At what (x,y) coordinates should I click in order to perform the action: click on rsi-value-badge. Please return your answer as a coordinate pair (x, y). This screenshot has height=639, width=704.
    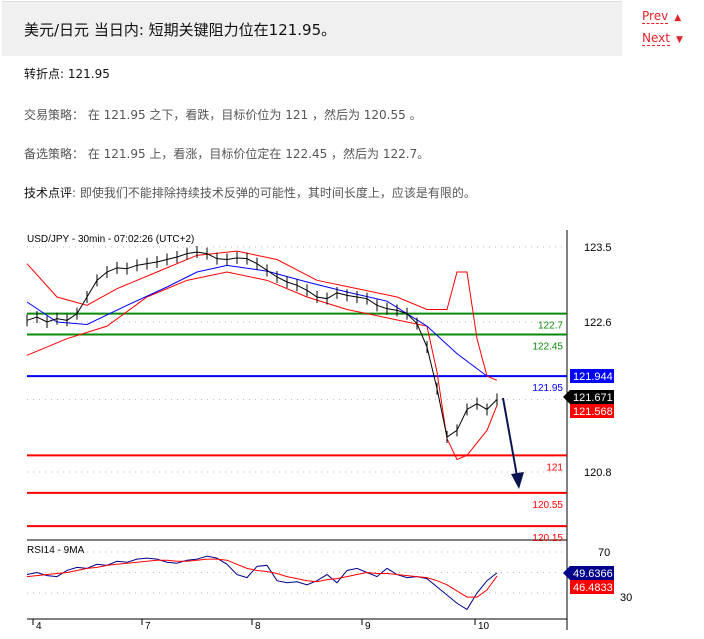
    Looking at the image, I should click on (592, 573).